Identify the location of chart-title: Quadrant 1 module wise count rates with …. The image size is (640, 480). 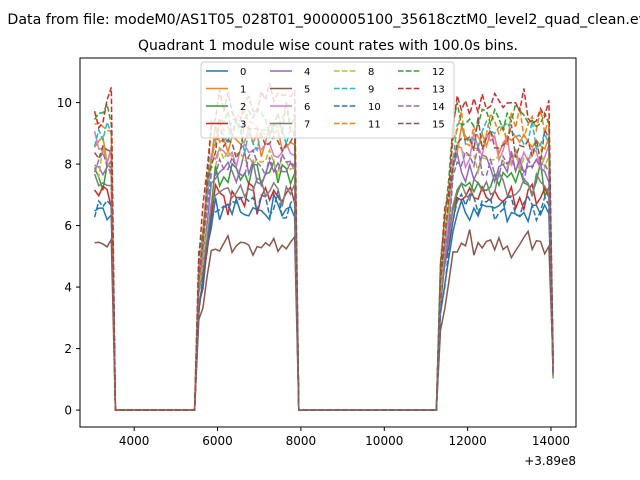
(328, 46).